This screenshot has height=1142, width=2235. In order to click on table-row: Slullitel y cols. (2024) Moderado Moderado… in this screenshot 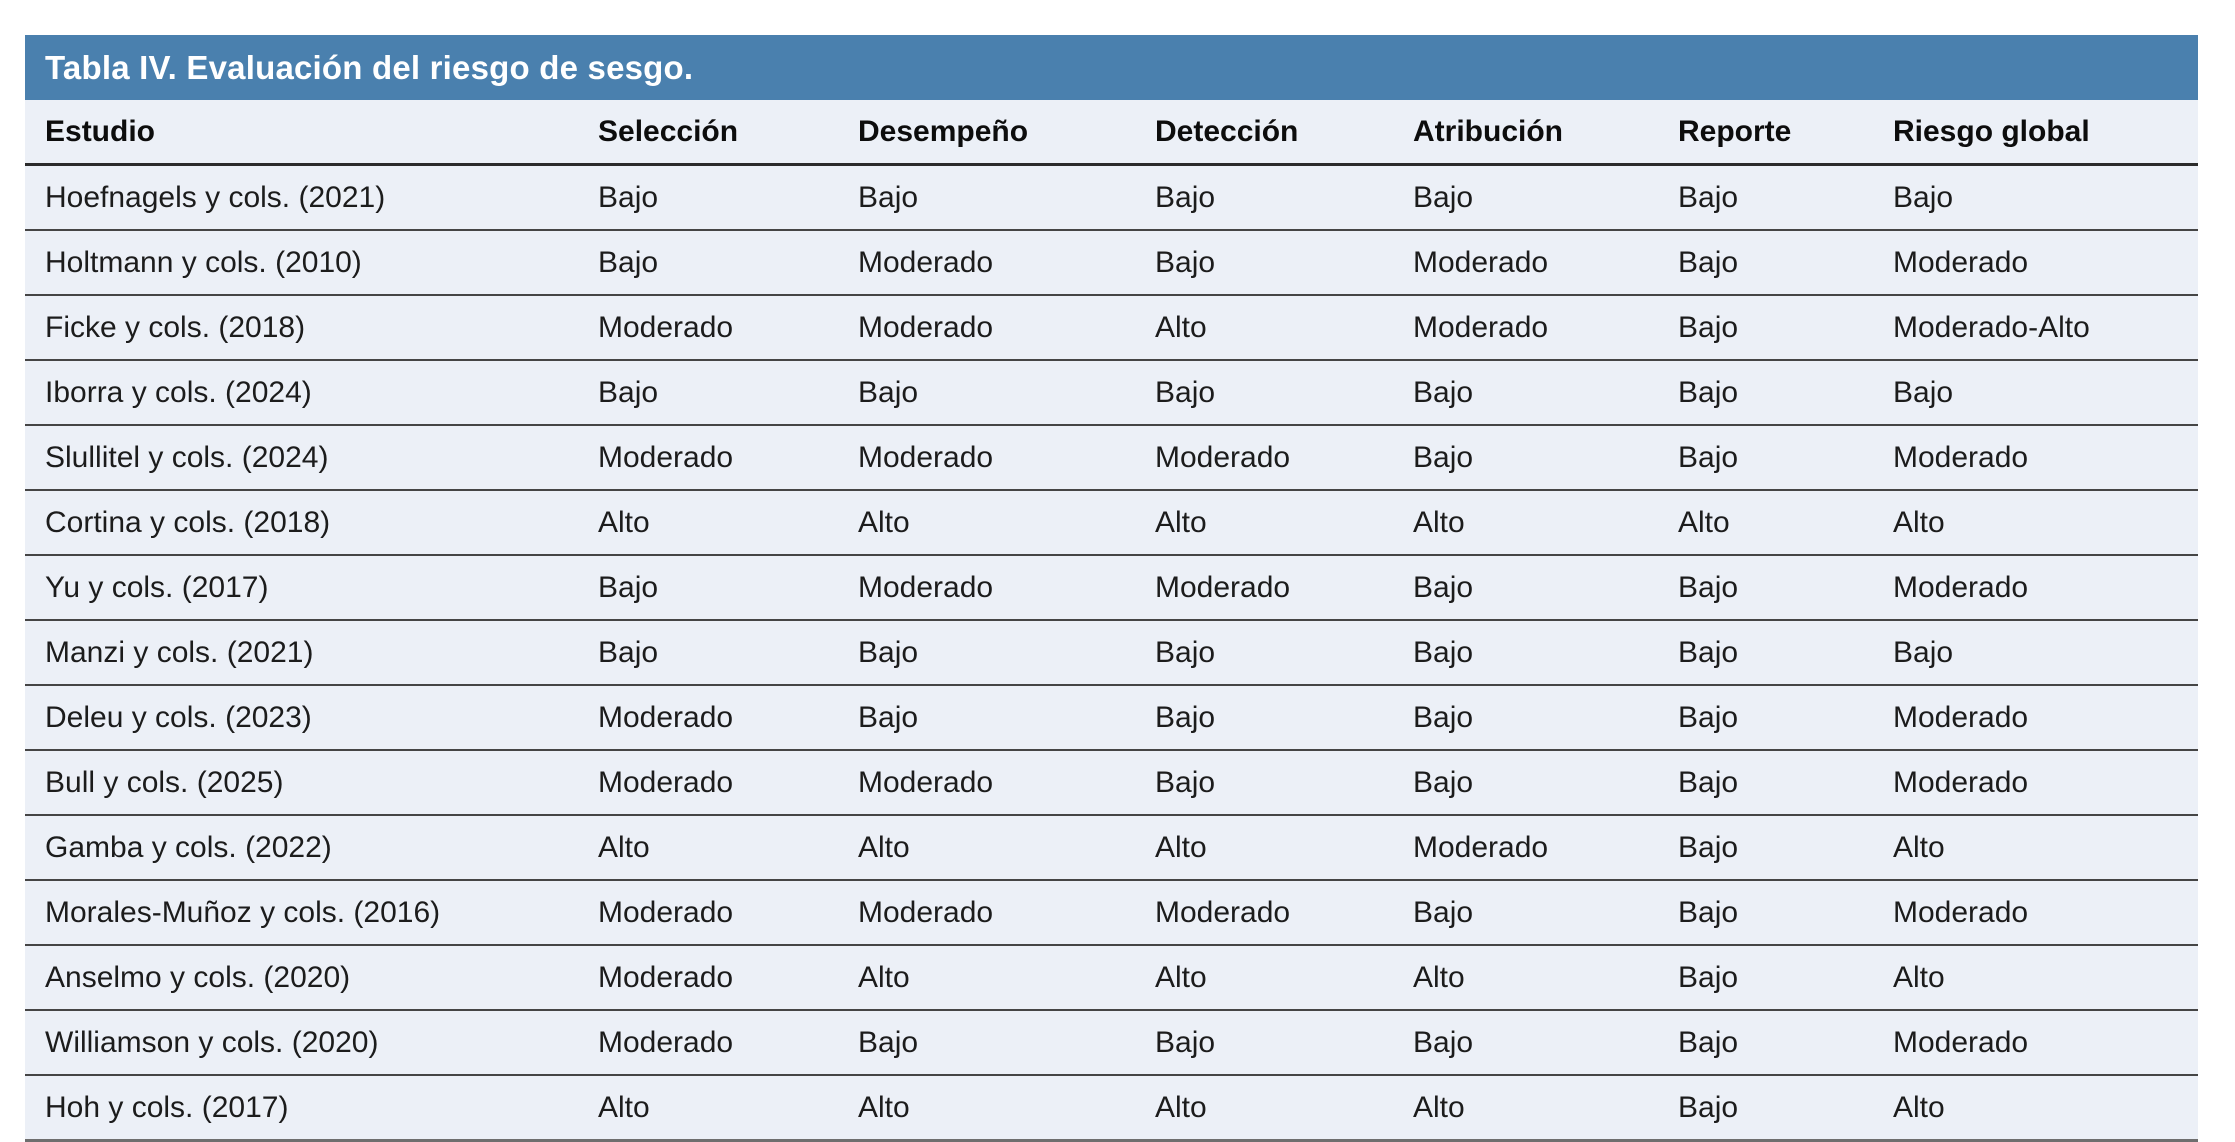, I will do `click(1111, 458)`.